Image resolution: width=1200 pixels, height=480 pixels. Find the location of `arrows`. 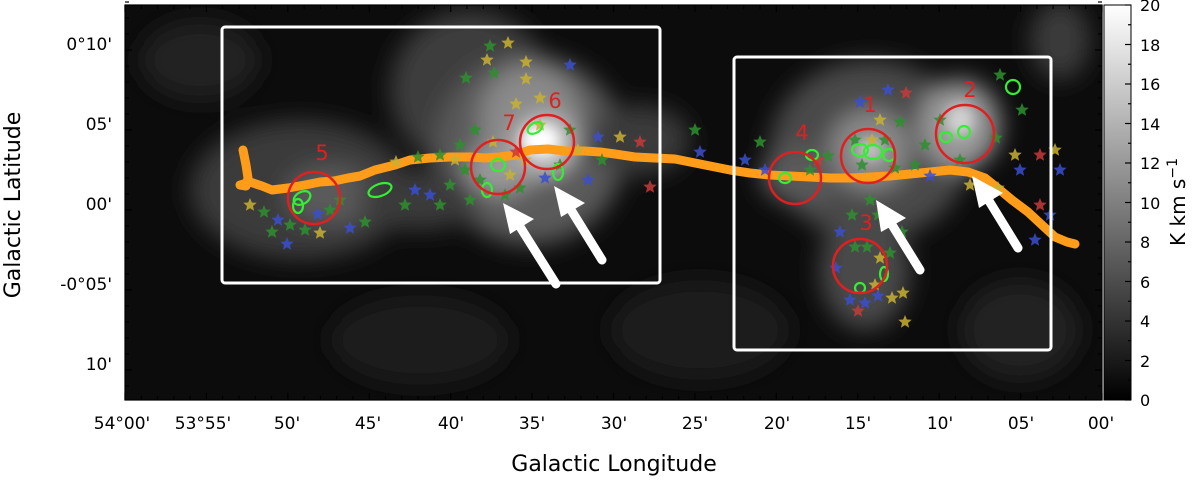

arrows is located at coordinates (763, 232).